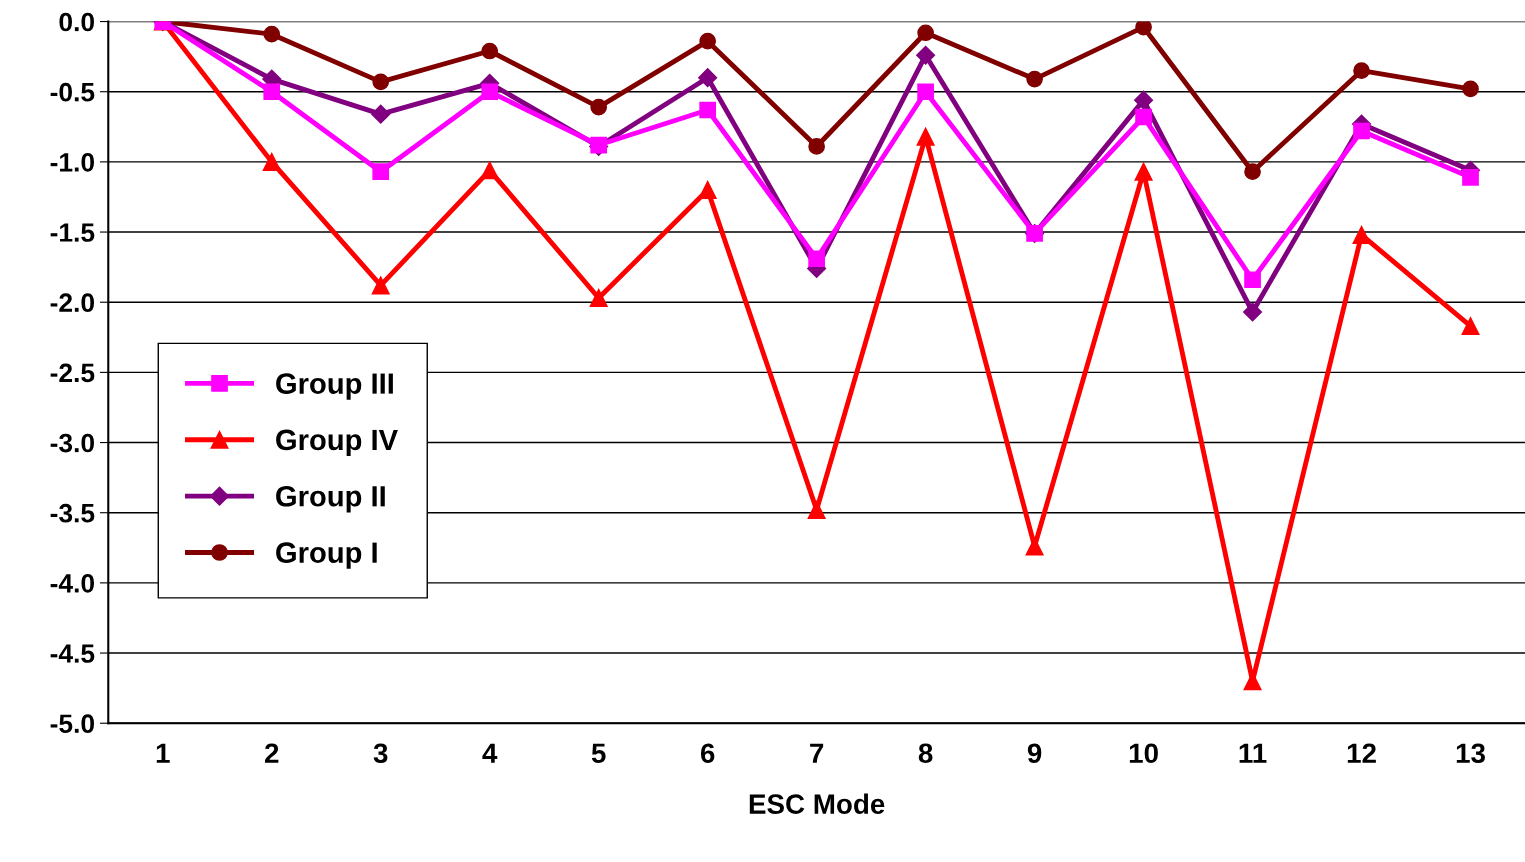 This screenshot has width=1525, height=862. I want to click on x-tick-label: 11, so click(1253, 753).